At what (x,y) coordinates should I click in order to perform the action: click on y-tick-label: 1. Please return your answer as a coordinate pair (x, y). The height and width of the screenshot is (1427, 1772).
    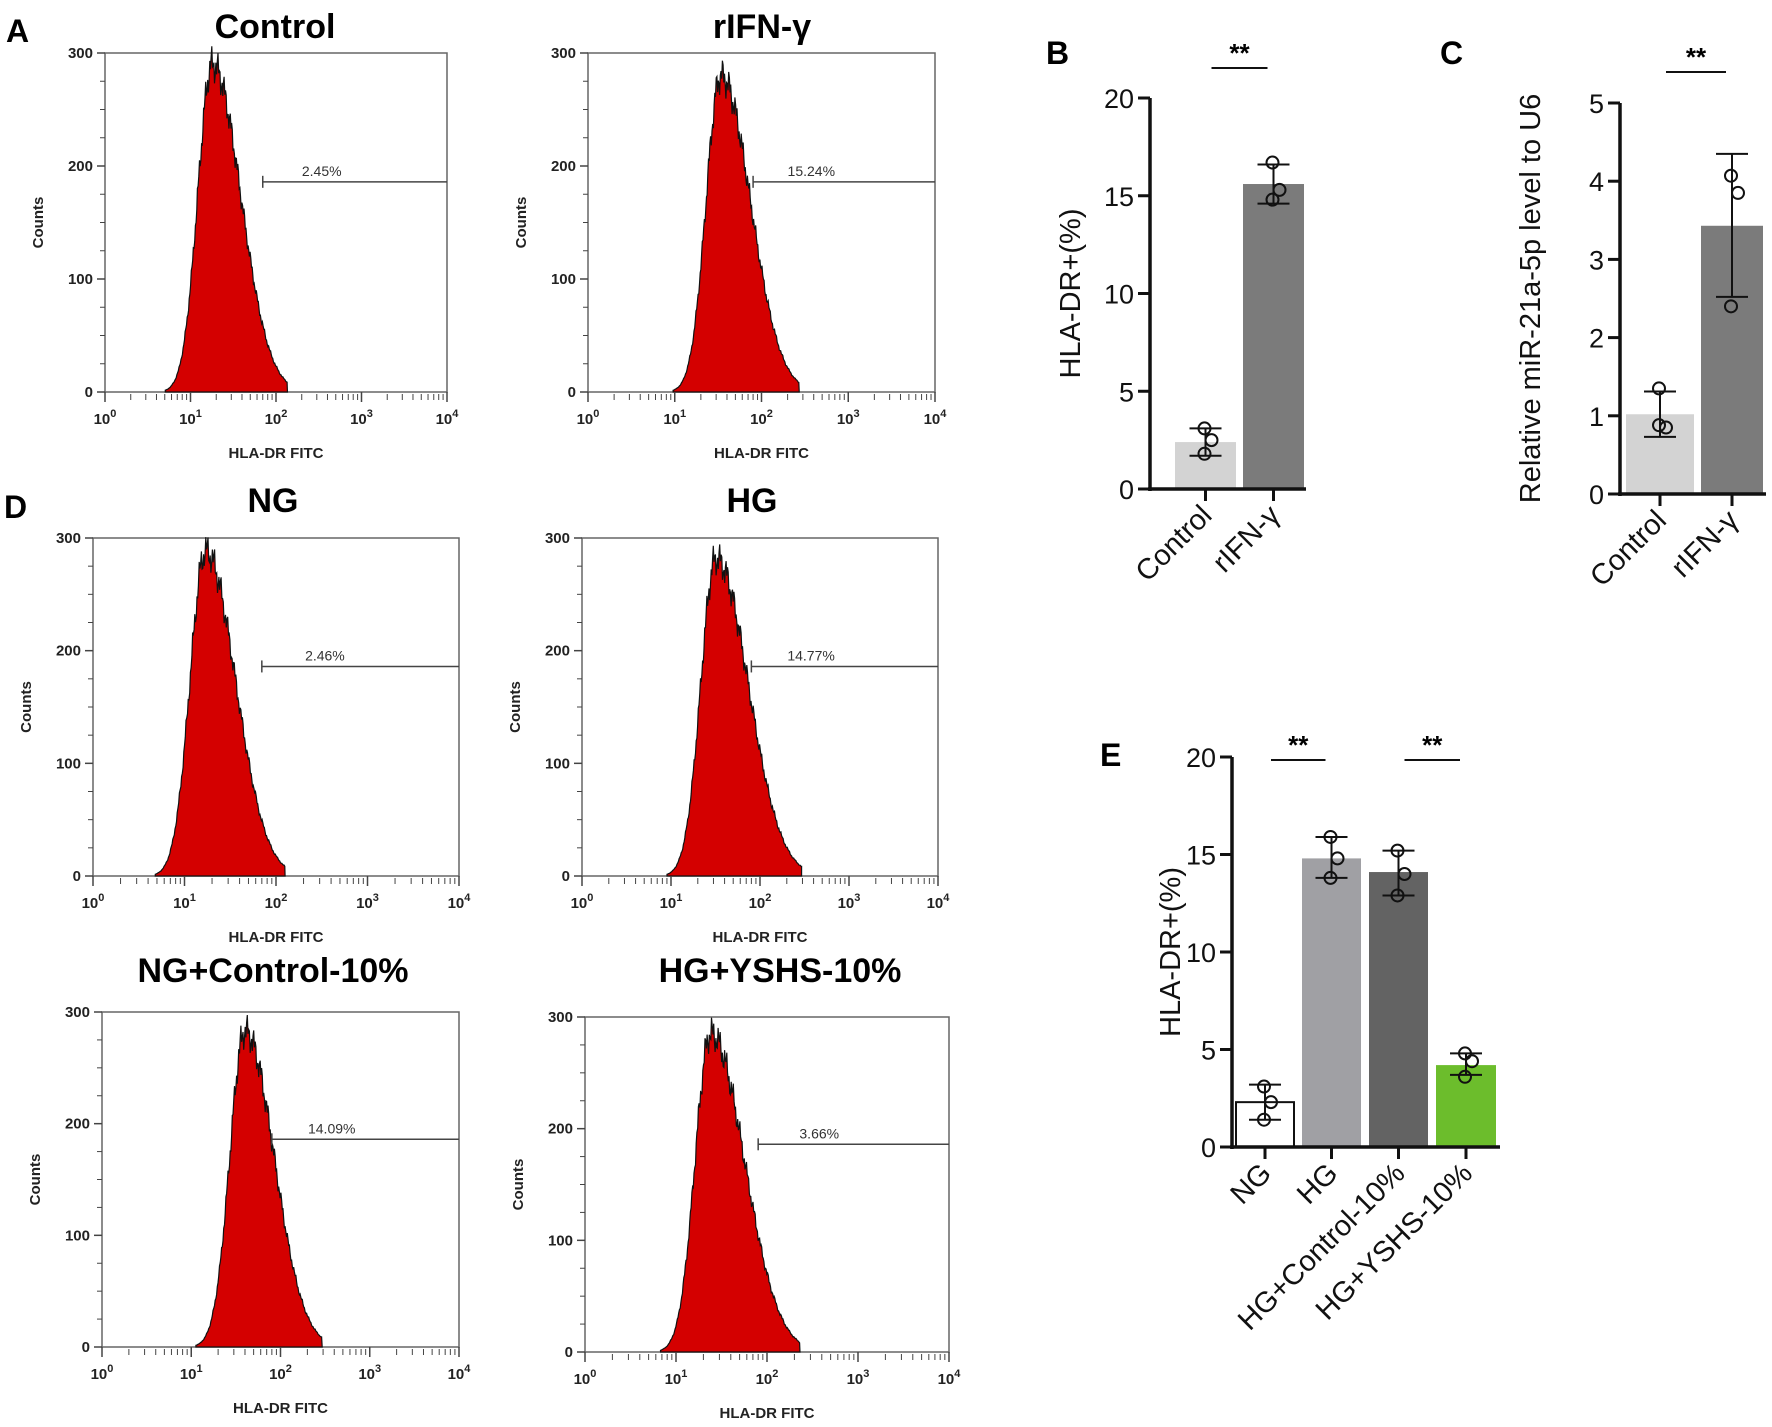
    Looking at the image, I should click on (1596, 417).